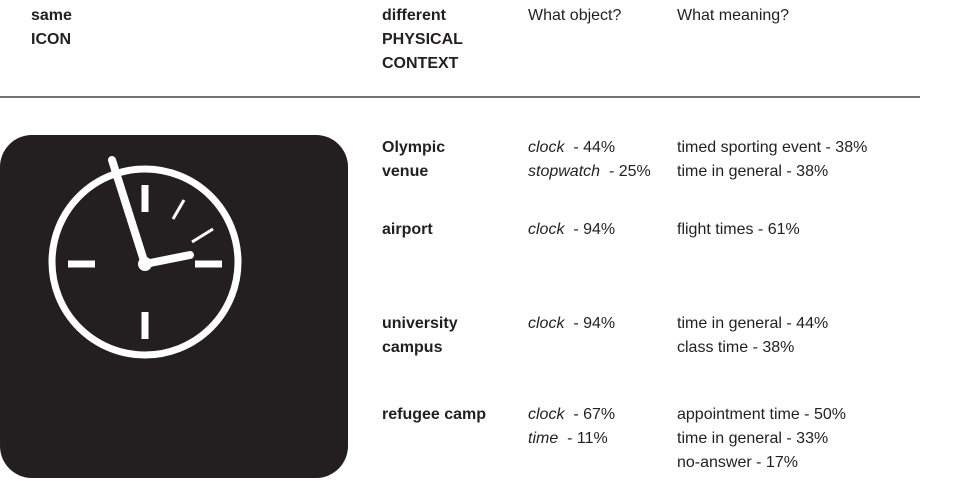  What do you see at coordinates (543, 438) in the screenshot?
I see `object-name: time` at bounding box center [543, 438].